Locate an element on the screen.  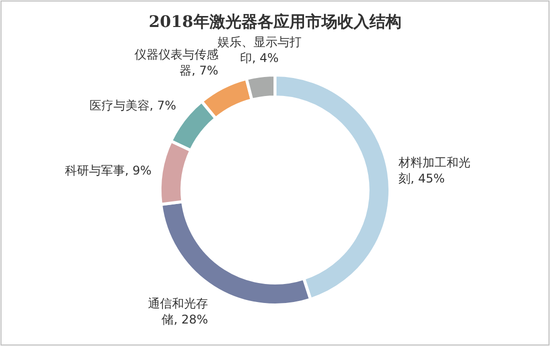
slice-label: 通信和光存储, 28% is located at coordinates (178, 311).